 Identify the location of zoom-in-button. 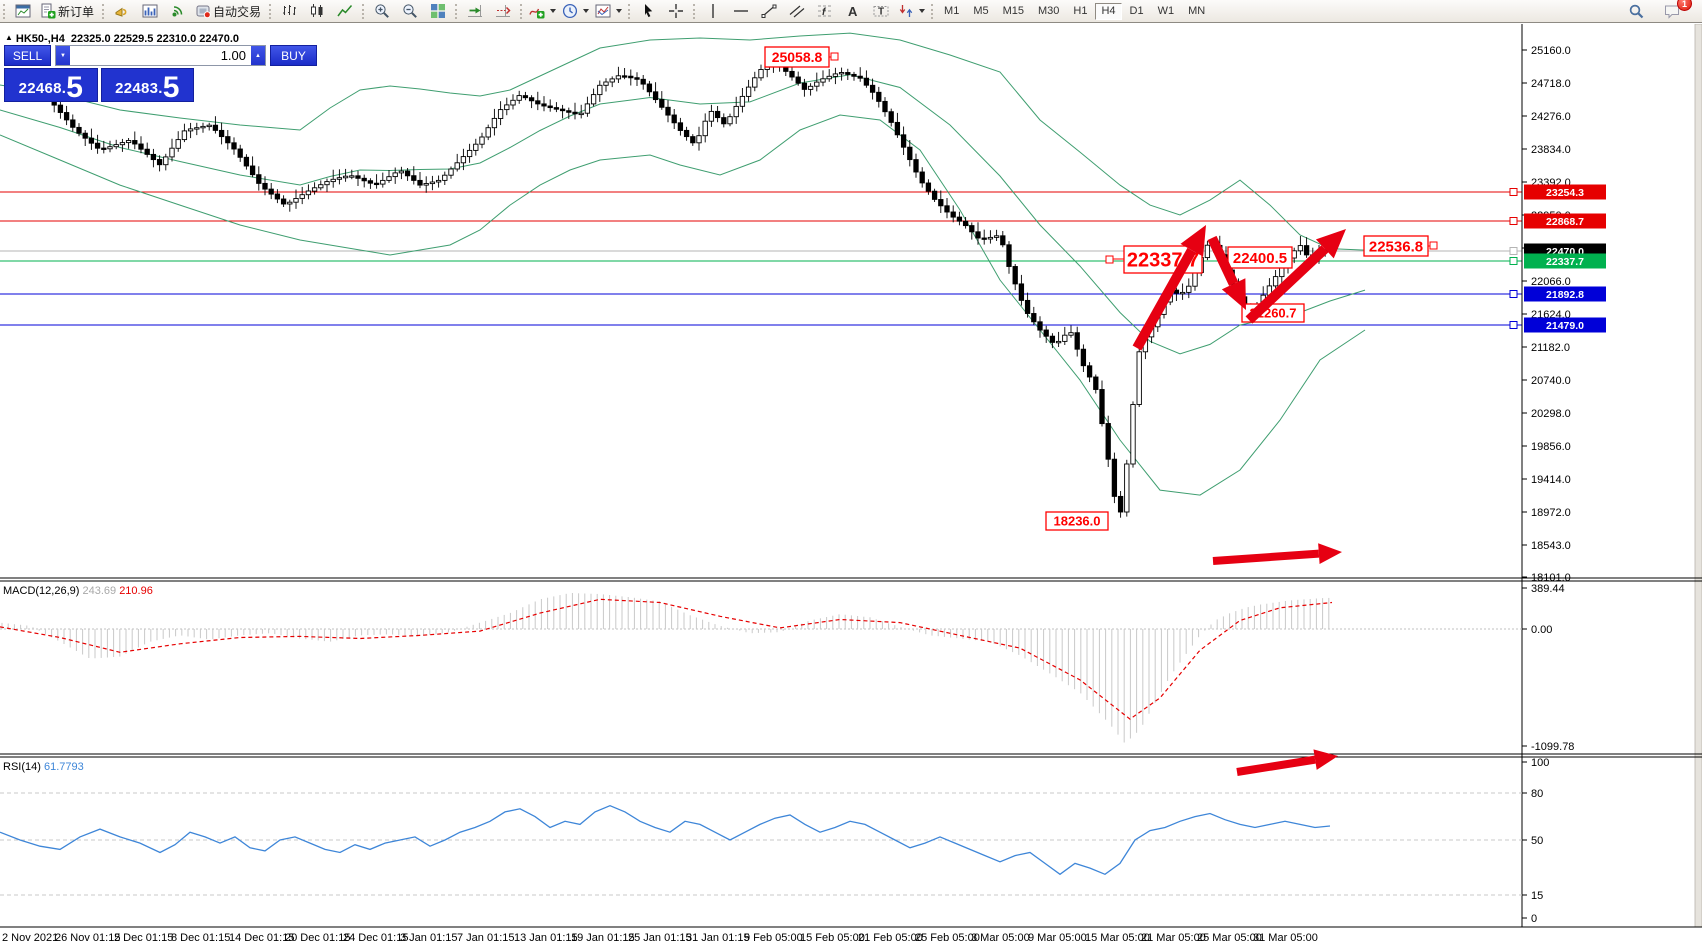
(382, 11).